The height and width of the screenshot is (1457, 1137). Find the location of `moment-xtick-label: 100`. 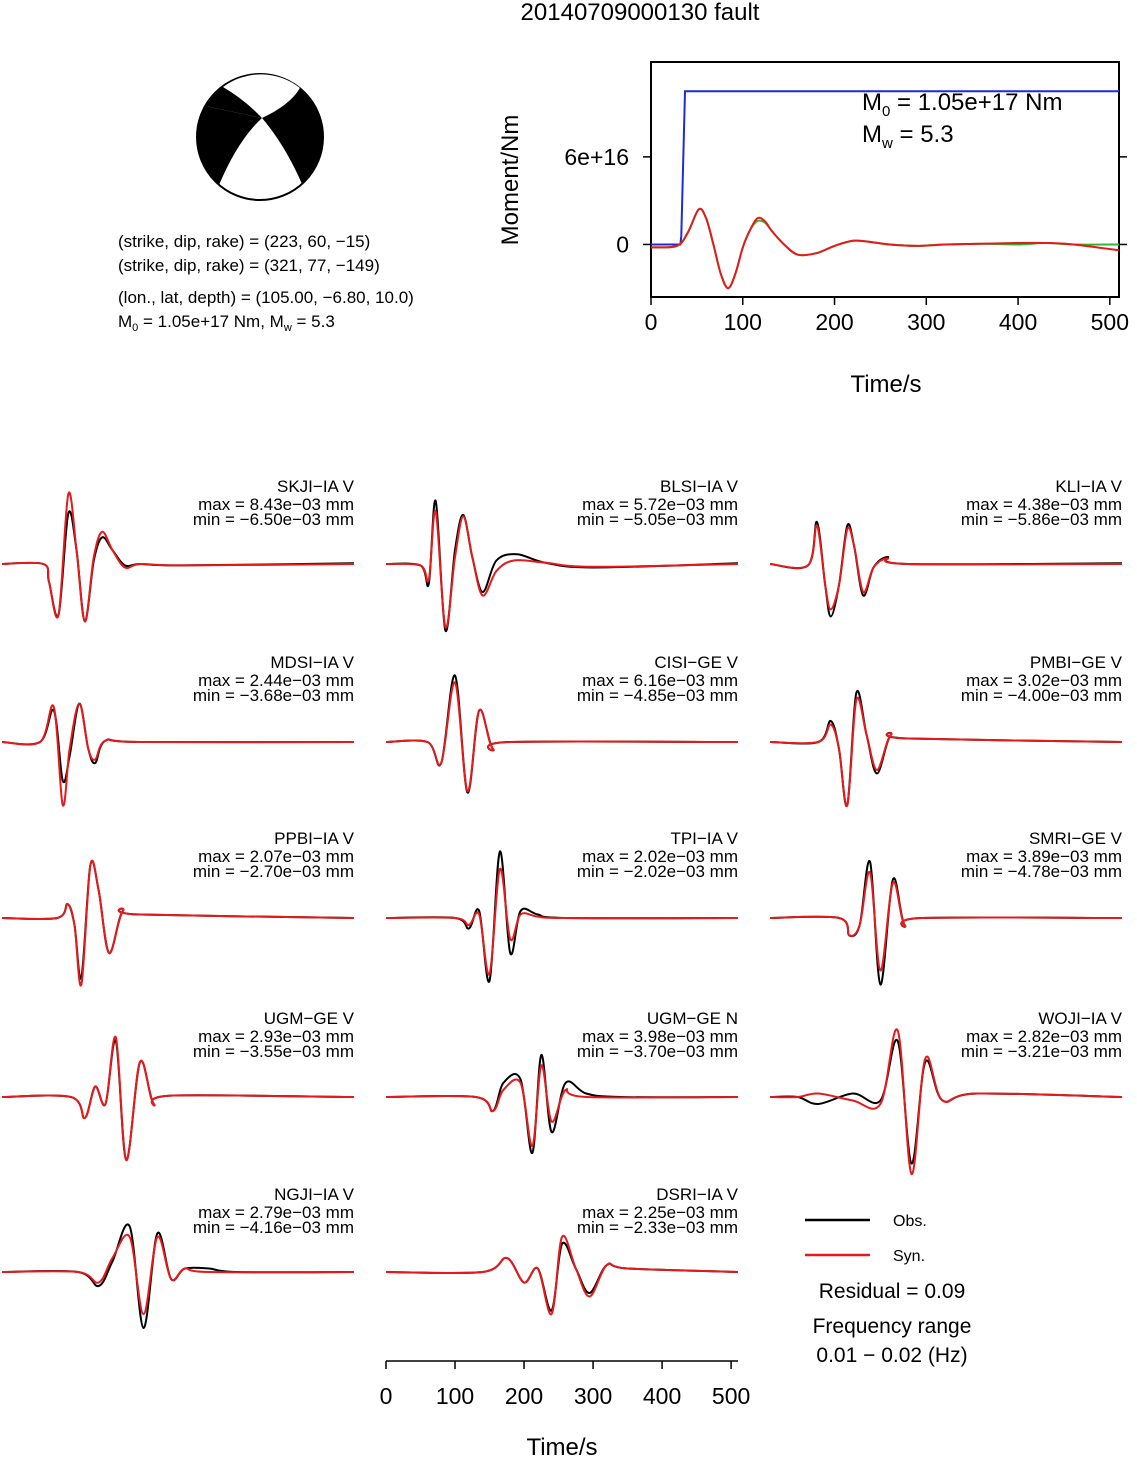

moment-xtick-label: 100 is located at coordinates (743, 322).